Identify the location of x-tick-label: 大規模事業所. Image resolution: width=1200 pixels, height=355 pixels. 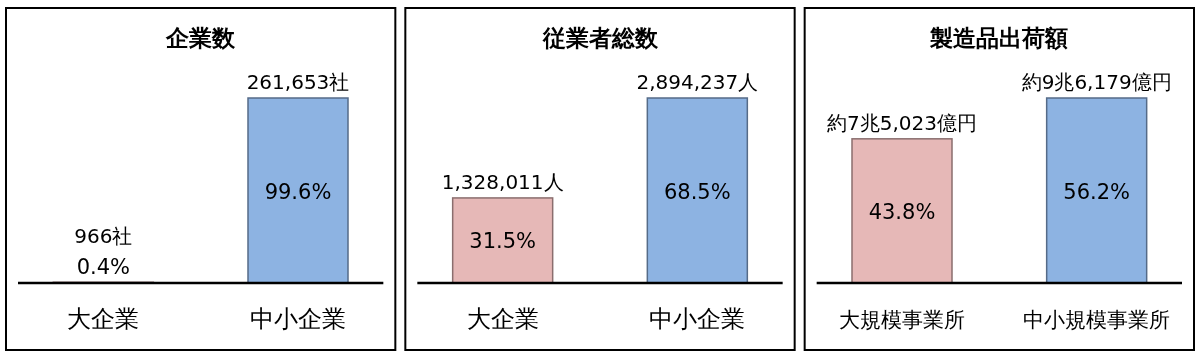
(902, 320).